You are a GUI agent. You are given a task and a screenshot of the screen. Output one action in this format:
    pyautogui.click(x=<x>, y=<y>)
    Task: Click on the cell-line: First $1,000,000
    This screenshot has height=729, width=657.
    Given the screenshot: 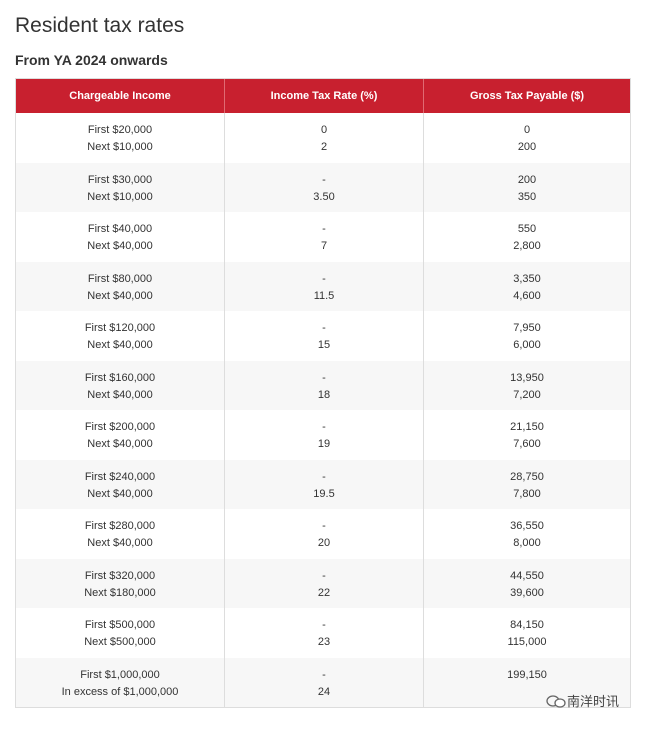 What is the action you would take?
    pyautogui.click(x=120, y=674)
    